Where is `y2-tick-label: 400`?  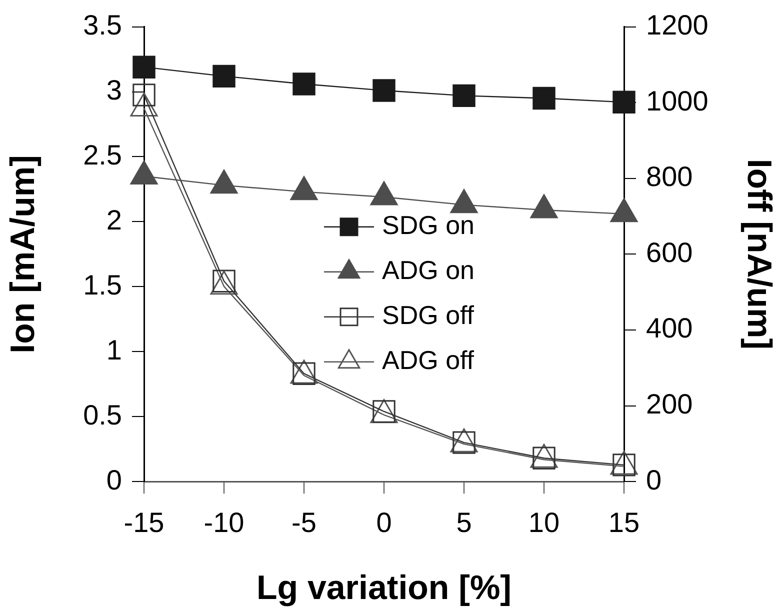 y2-tick-label: 400 is located at coordinates (669, 328).